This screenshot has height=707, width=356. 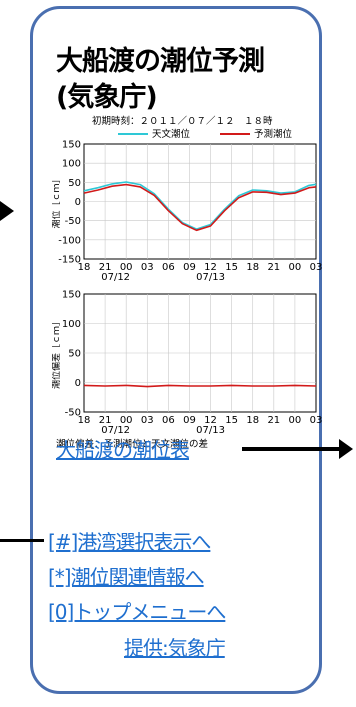 What do you see at coordinates (346, 449) in the screenshot?
I see `arrow-right-icon` at bounding box center [346, 449].